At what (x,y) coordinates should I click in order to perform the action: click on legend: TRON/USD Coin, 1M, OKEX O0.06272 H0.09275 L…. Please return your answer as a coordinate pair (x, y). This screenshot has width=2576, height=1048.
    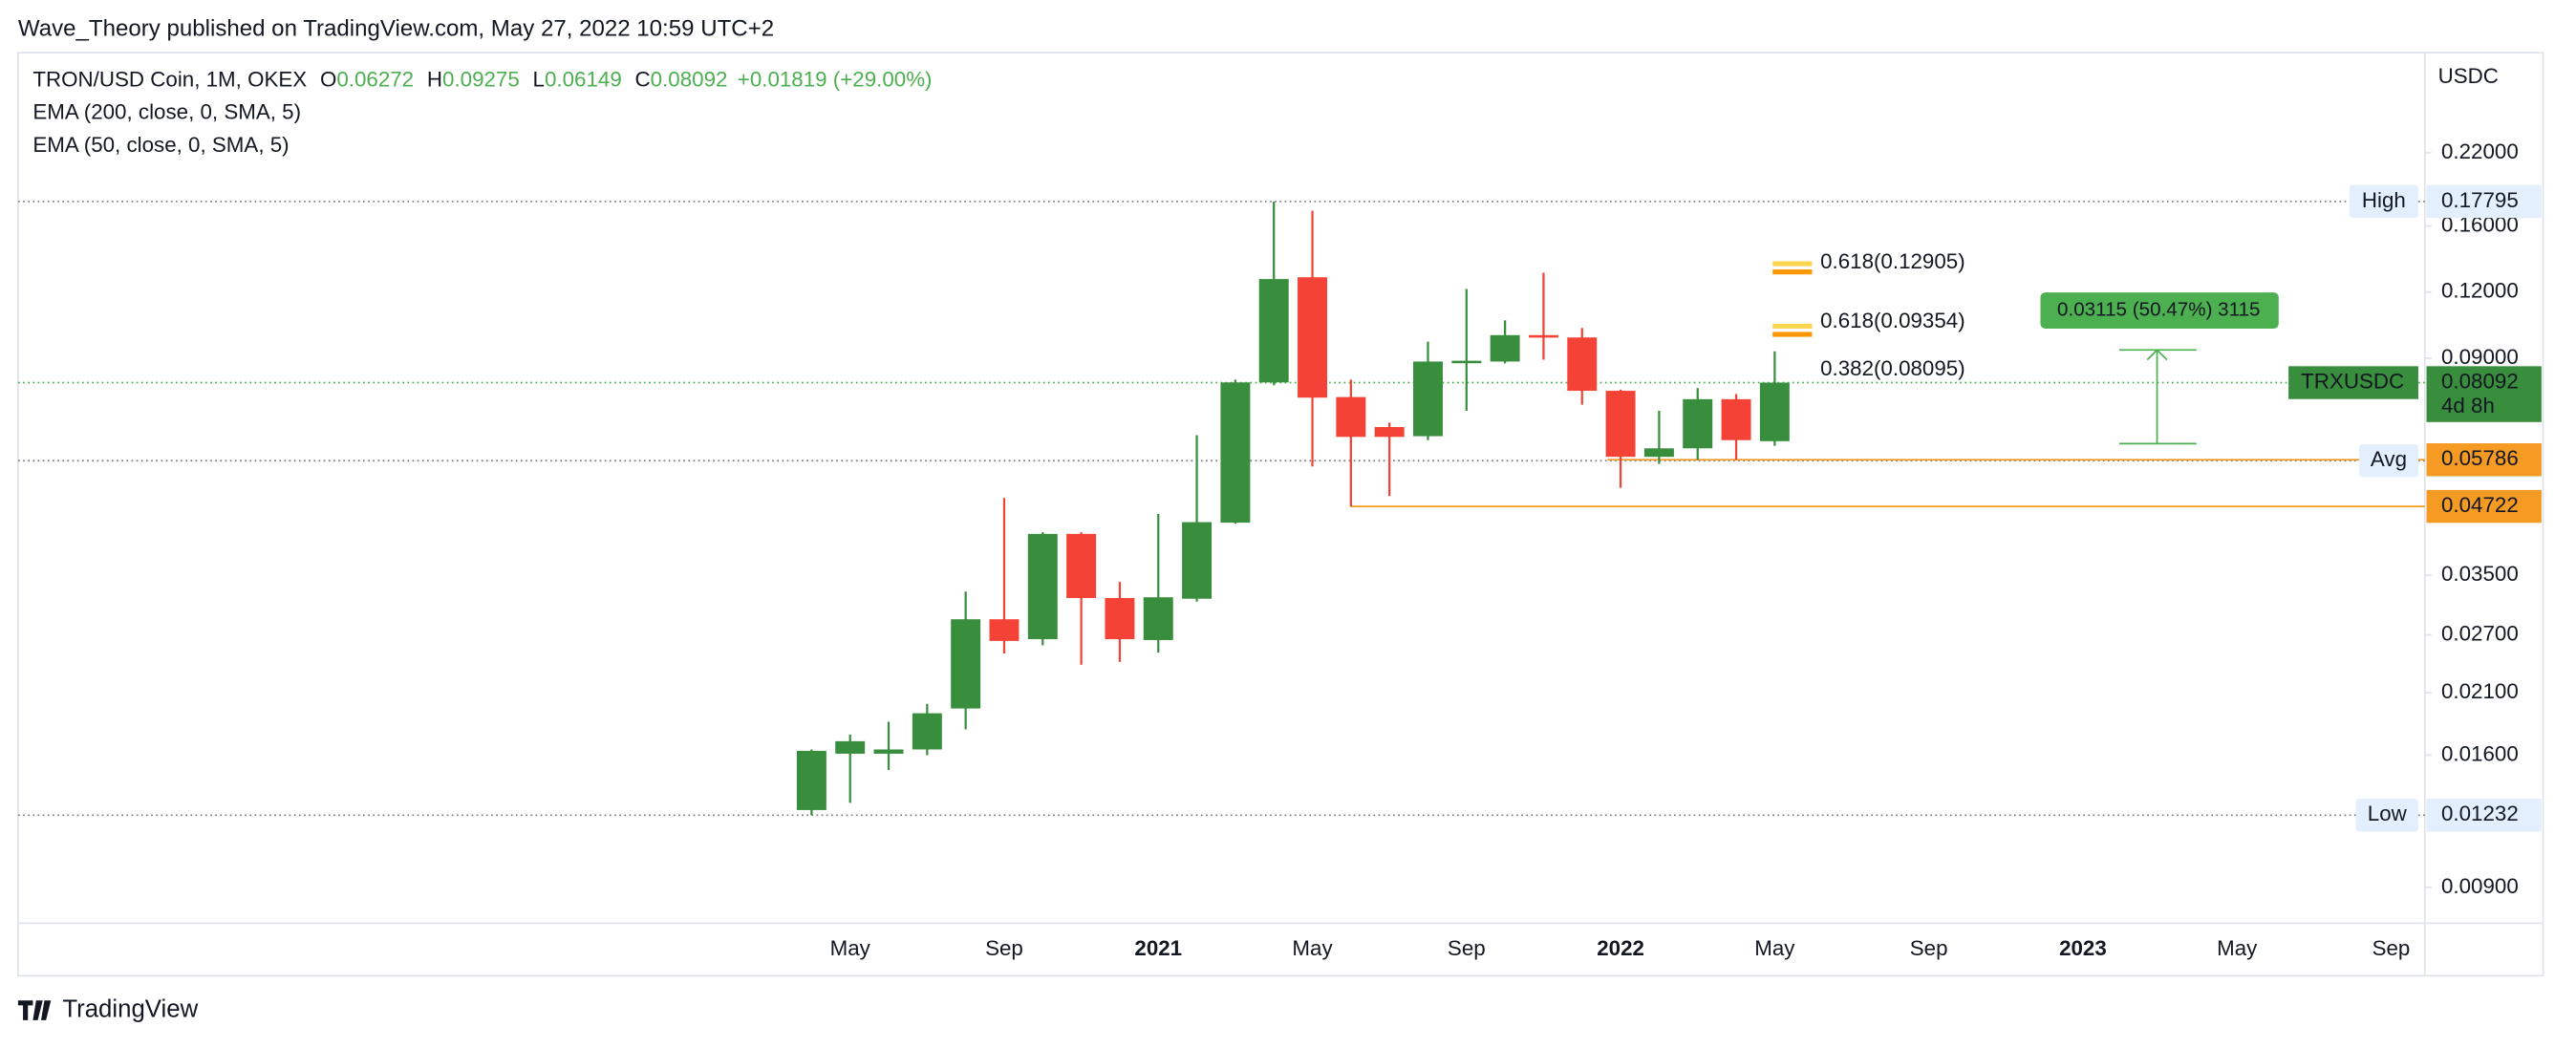
    Looking at the image, I should click on (482, 79).